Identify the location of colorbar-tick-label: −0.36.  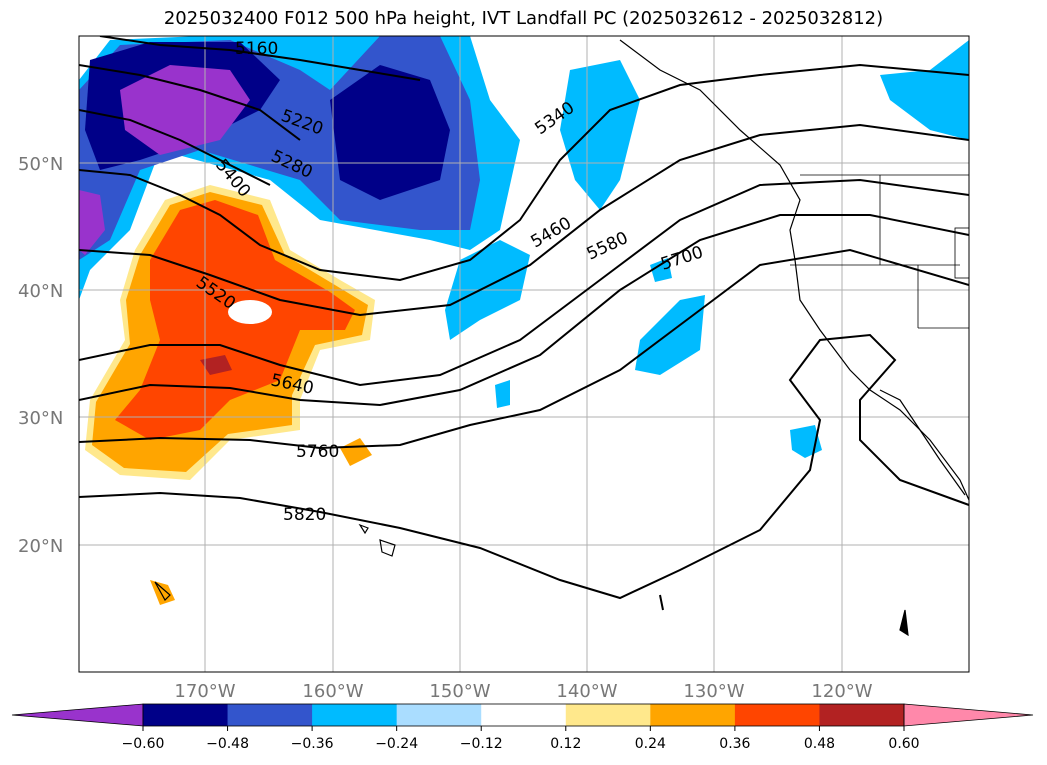
(312, 744).